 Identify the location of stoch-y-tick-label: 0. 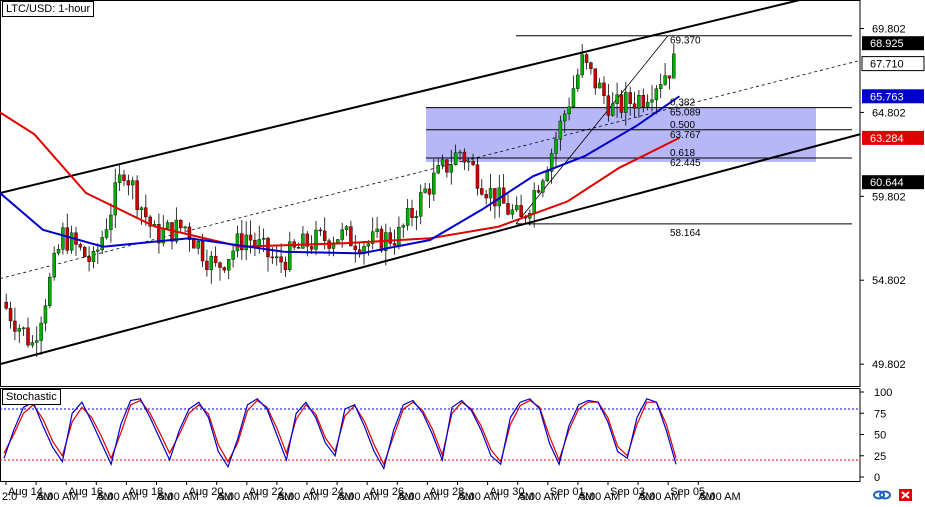
(877, 478).